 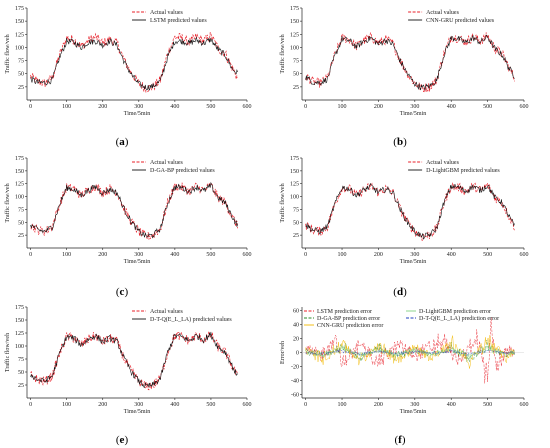 What do you see at coordinates (191, 319) in the screenshot?
I see `legend-label: D-T-Q(E_L_LA) predicted values` at bounding box center [191, 319].